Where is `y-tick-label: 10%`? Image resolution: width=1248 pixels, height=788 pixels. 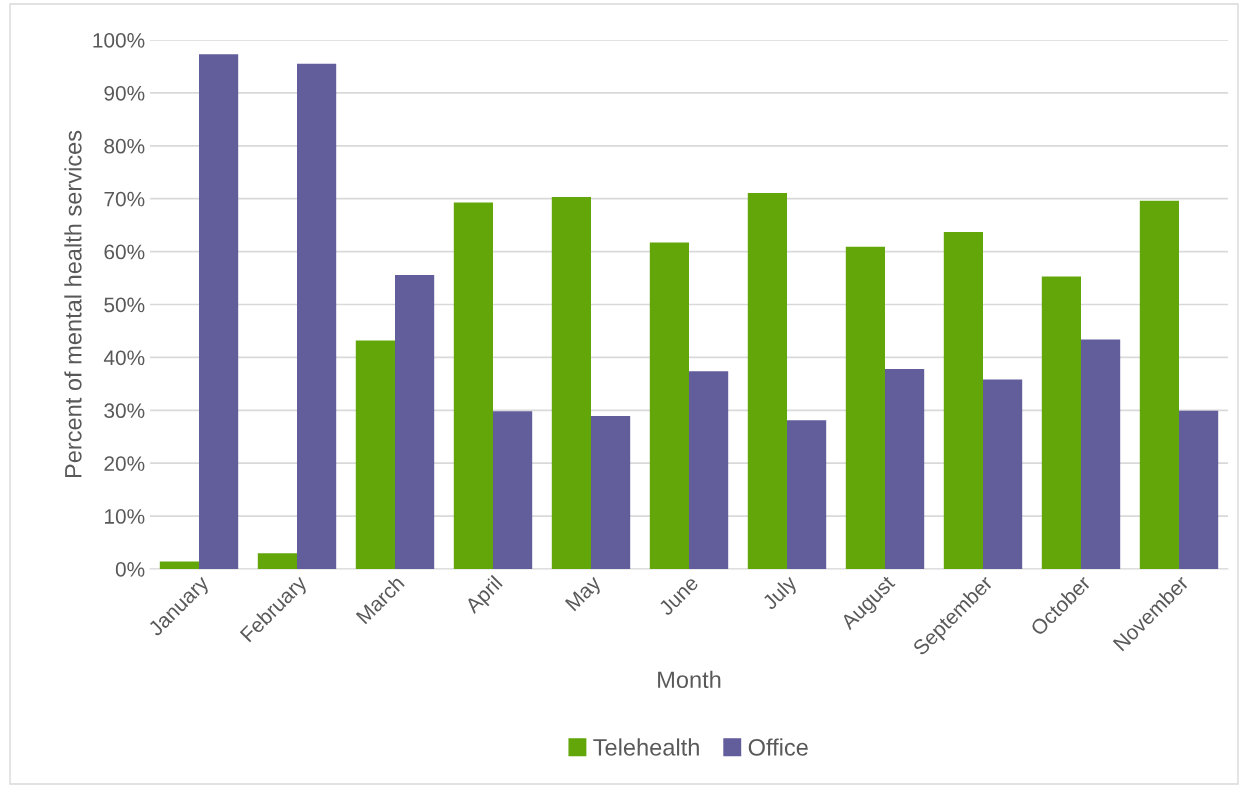 y-tick-label: 10% is located at coordinates (125, 516).